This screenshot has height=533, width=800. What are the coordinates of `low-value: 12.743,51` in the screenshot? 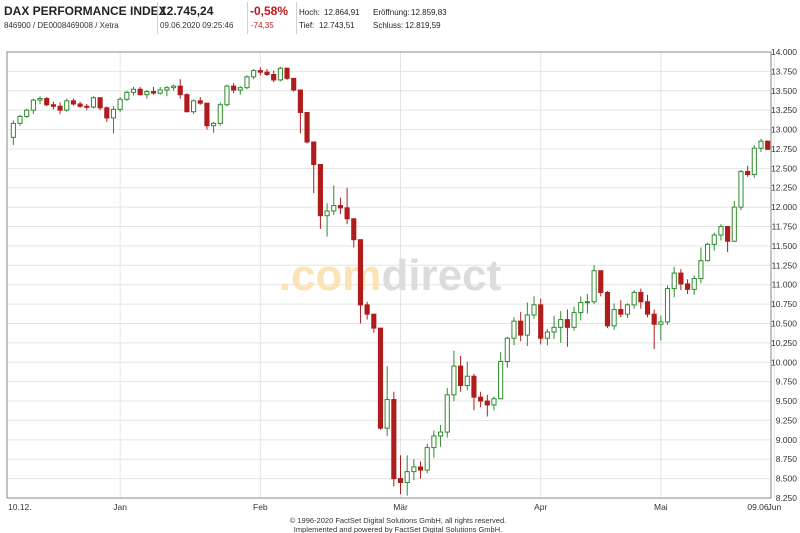 It's located at (337, 25).